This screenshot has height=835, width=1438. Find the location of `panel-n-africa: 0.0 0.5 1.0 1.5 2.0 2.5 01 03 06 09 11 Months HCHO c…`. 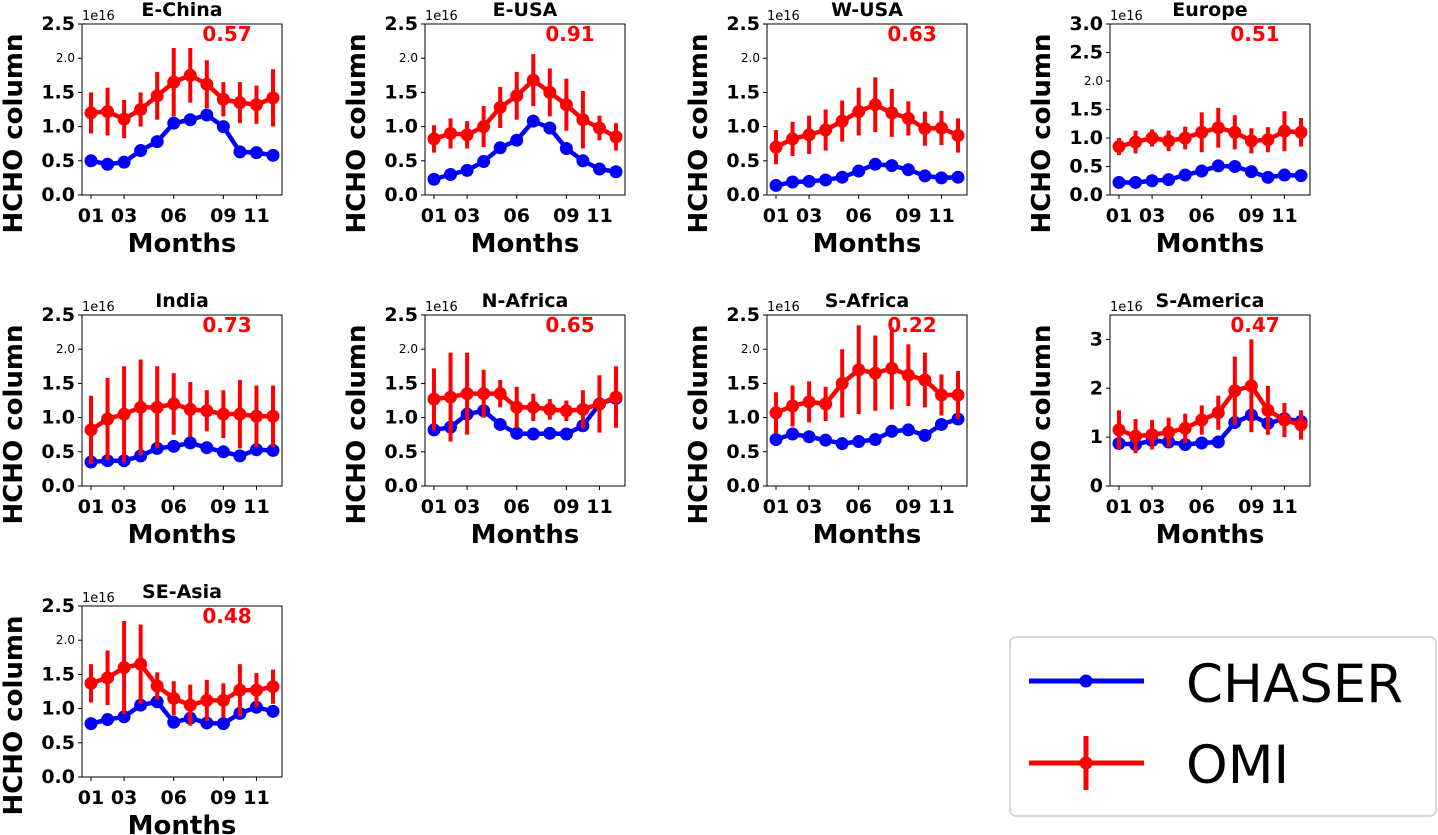

panel-n-africa: 0.0 0.5 1.0 1.5 2.0 2.5 01 03 06 09 11 Months HCHO c… is located at coordinates (484, 420).